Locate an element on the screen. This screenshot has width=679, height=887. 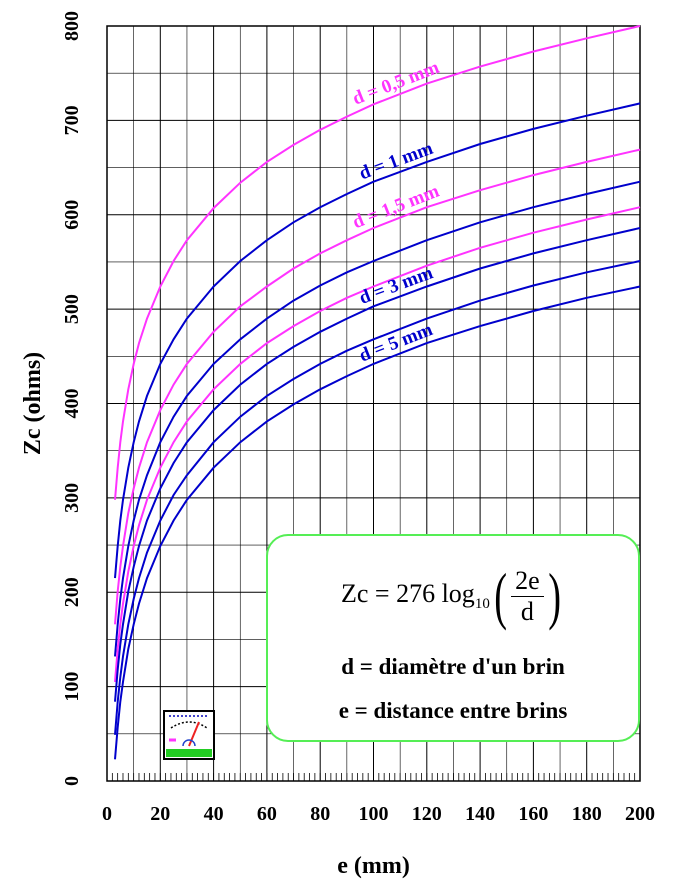
y-tick-label: 700 is located at coordinates (72, 120).